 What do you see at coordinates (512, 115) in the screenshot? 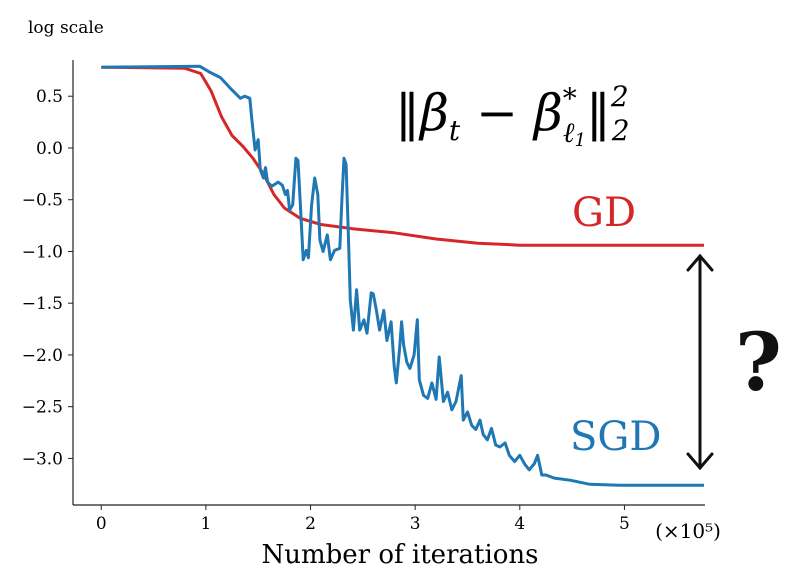
I see `formula: ‖βt − β* ℓ1‖2 2` at bounding box center [512, 115].